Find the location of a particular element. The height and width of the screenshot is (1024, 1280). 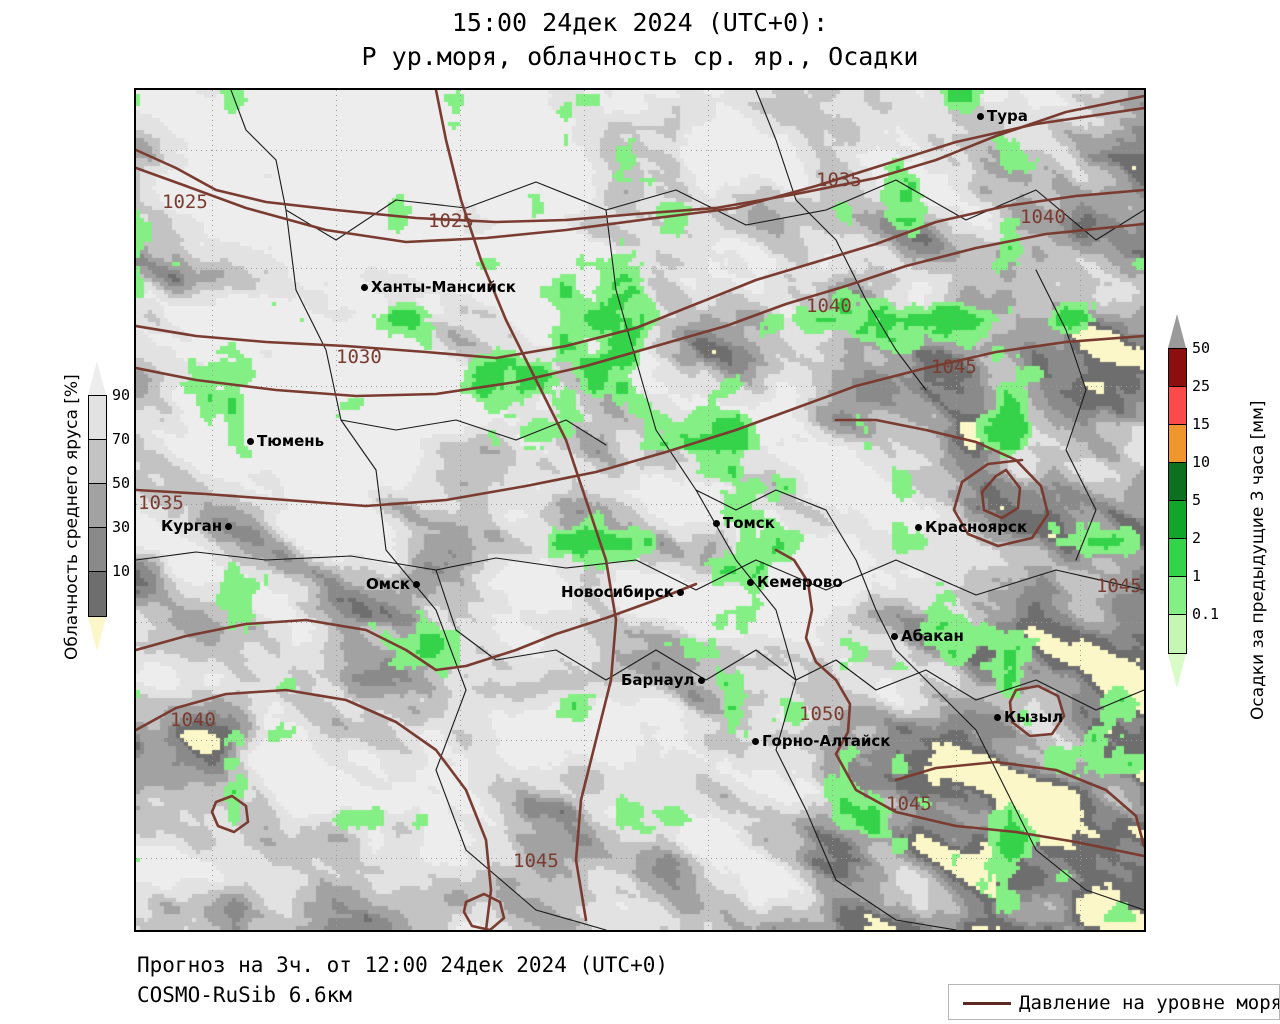

city-marker: Омск is located at coordinates (394, 584).